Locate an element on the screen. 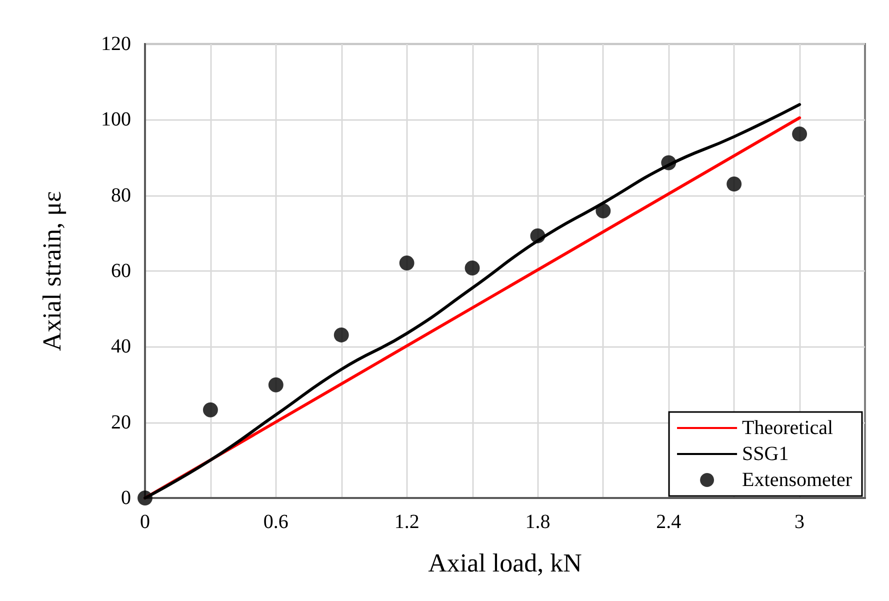  legend-label: Theoretical is located at coordinates (788, 428).